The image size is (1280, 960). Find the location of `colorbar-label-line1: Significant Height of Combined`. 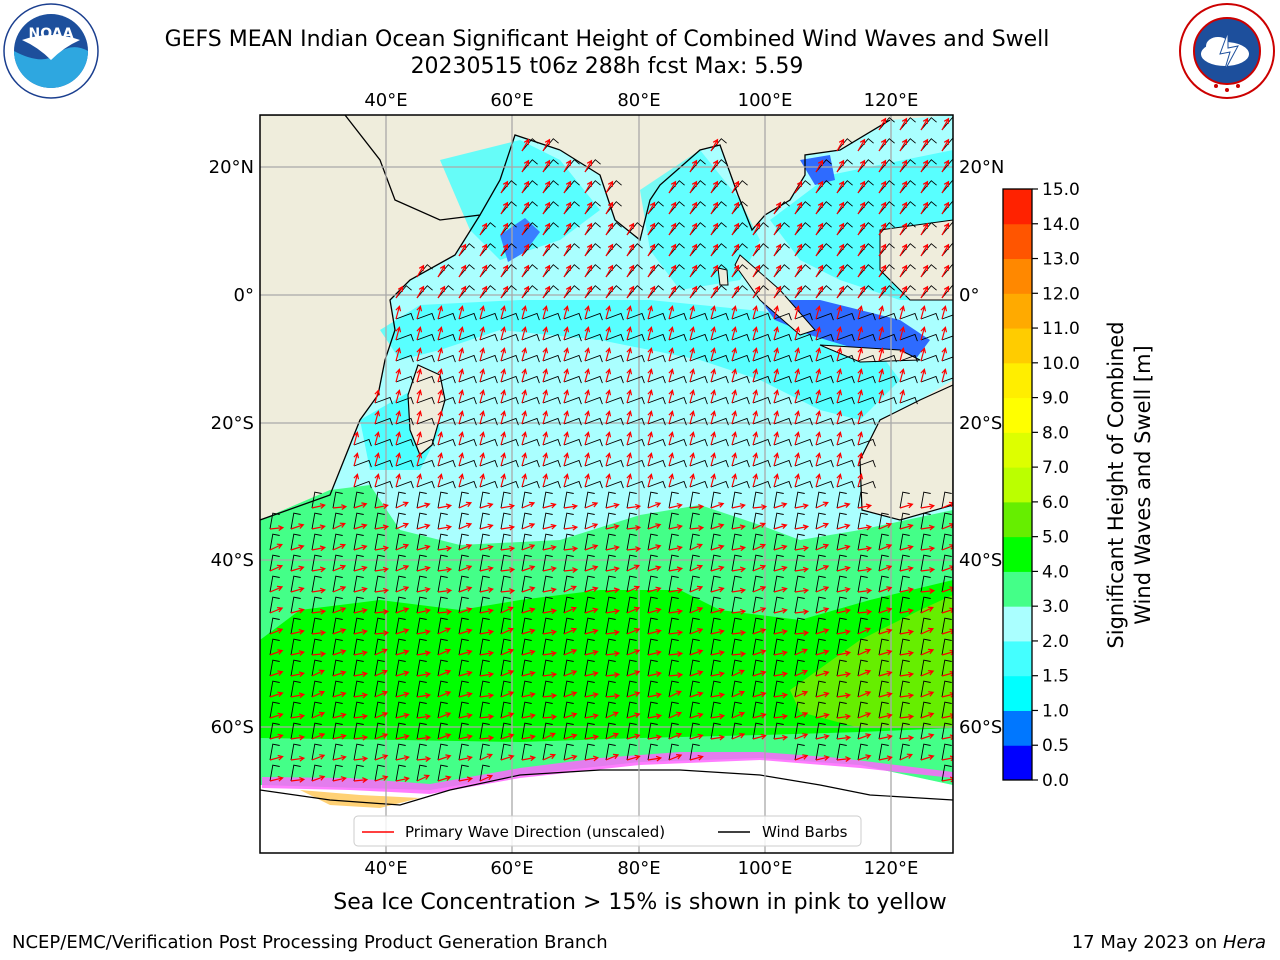

colorbar-label-line1: Significant Height of Combined is located at coordinates (1116, 484).